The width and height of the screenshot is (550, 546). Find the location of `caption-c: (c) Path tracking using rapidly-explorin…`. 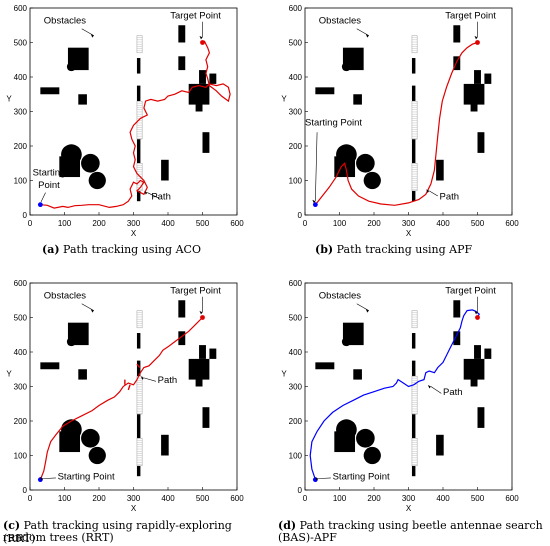

caption-c: (c) Path tracking using rapidly-explorin… is located at coordinates (138, 532).